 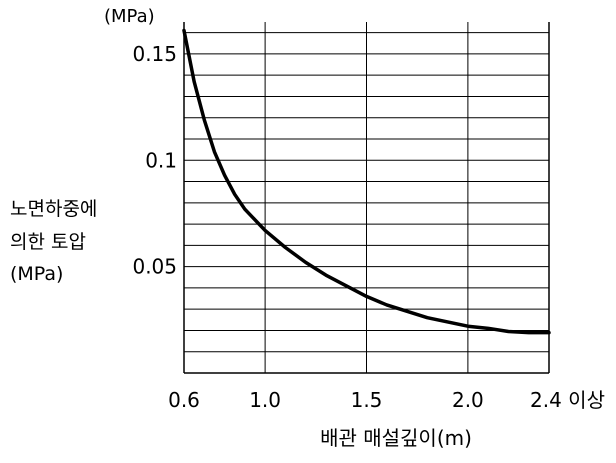 What do you see at coordinates (567, 400) in the screenshot?
I see `x-tick-label: 2.4 이상` at bounding box center [567, 400].